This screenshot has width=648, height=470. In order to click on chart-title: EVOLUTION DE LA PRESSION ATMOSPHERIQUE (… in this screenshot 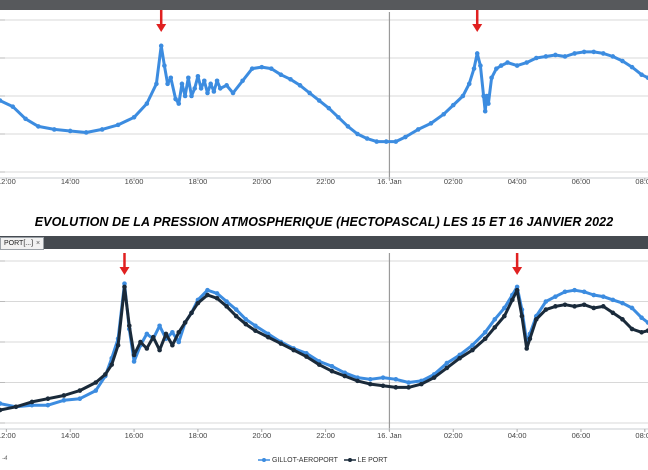, I will do `click(324, 222)`.